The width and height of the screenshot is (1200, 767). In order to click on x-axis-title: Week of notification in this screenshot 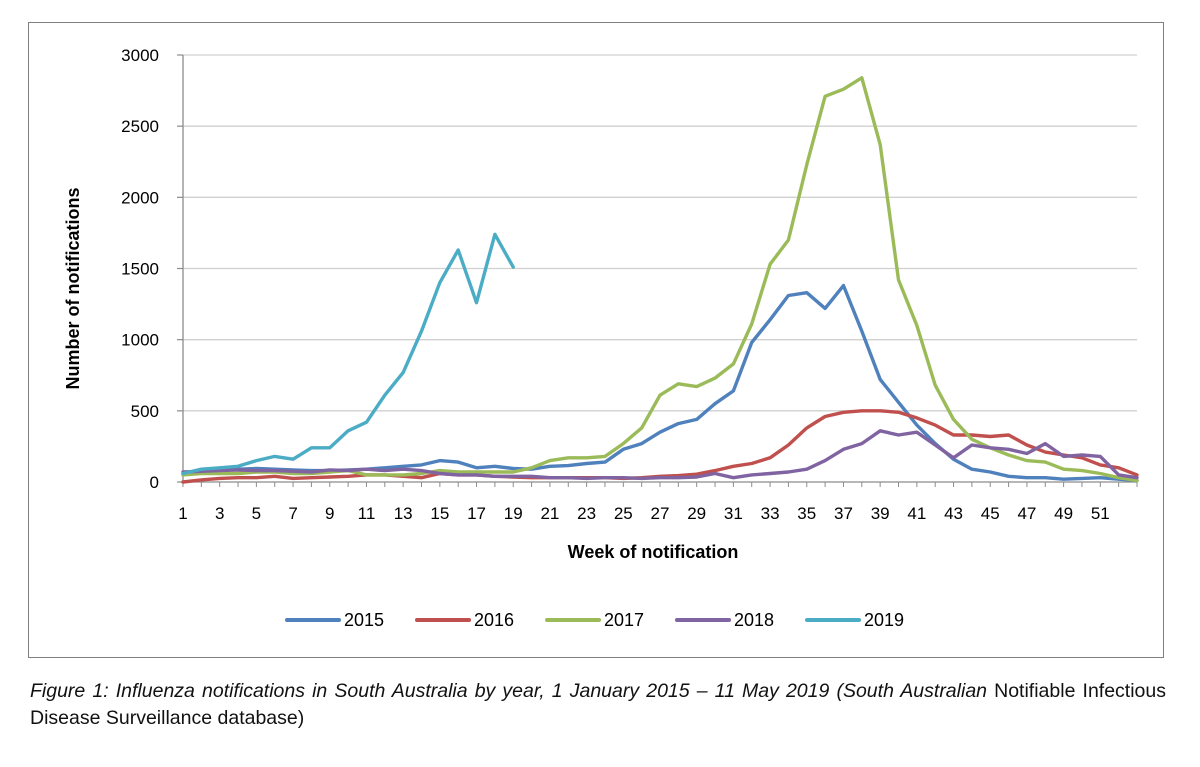, I will do `click(653, 552)`.